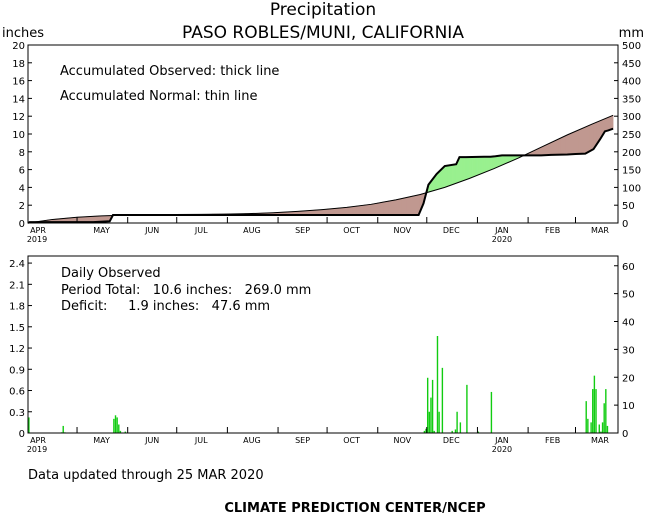 This screenshot has height=518, width=646. What do you see at coordinates (23, 33) in the screenshot?
I see `left-unit-label: inches` at bounding box center [23, 33].